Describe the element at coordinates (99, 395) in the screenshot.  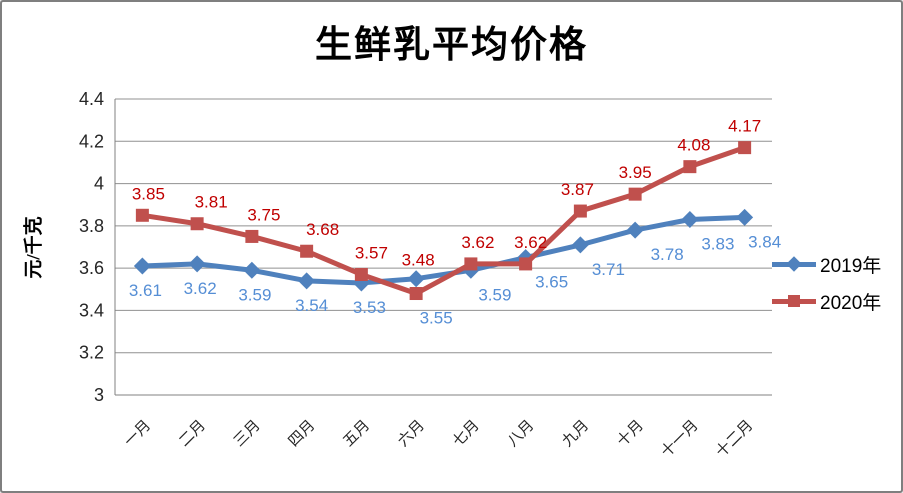
I see `y-tick-label: 3` at that location.